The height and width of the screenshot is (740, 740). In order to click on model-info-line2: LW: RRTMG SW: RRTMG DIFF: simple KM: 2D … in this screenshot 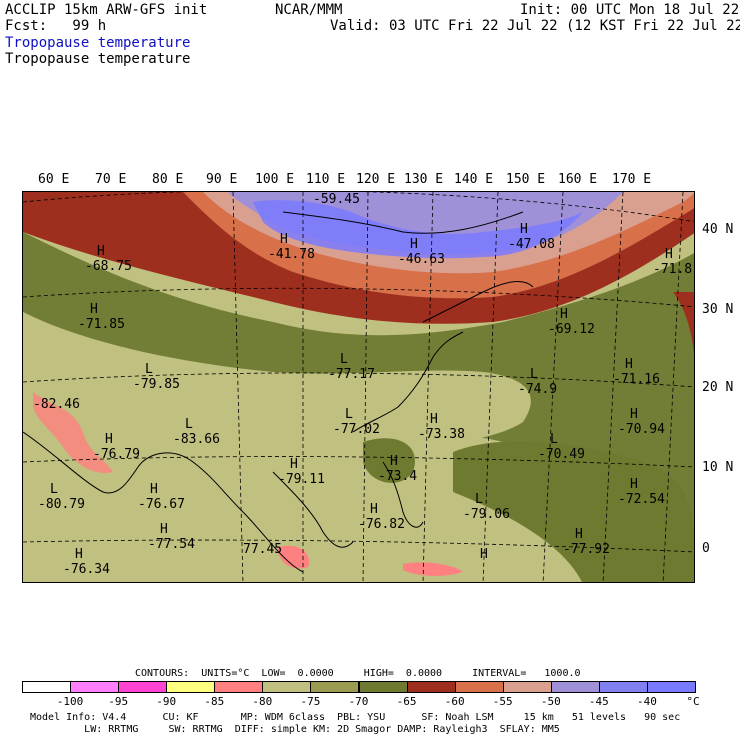, I will do `click(295, 729)`.